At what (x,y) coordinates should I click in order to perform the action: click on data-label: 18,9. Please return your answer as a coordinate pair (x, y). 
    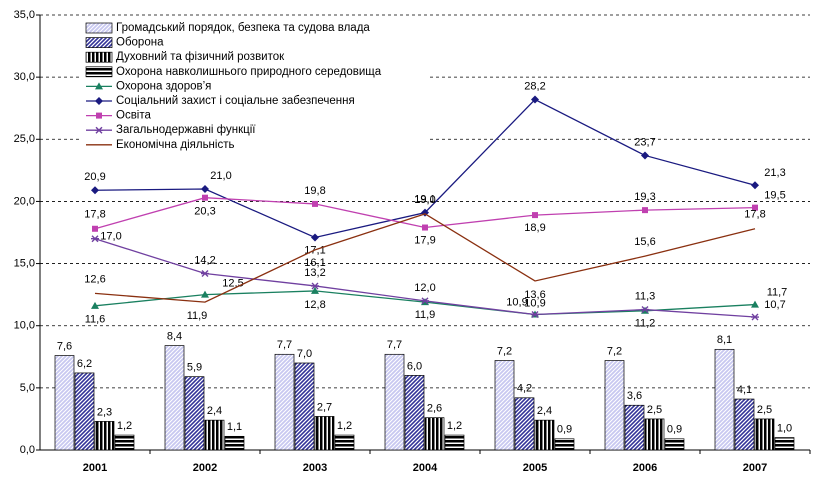
    Looking at the image, I should click on (534, 228).